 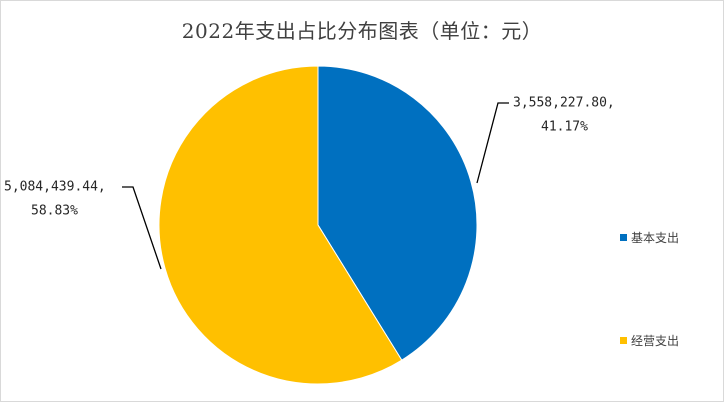 What do you see at coordinates (362, 31) in the screenshot?
I see `chart-title: 2022年支出占比分布图表（单位：元）` at bounding box center [362, 31].